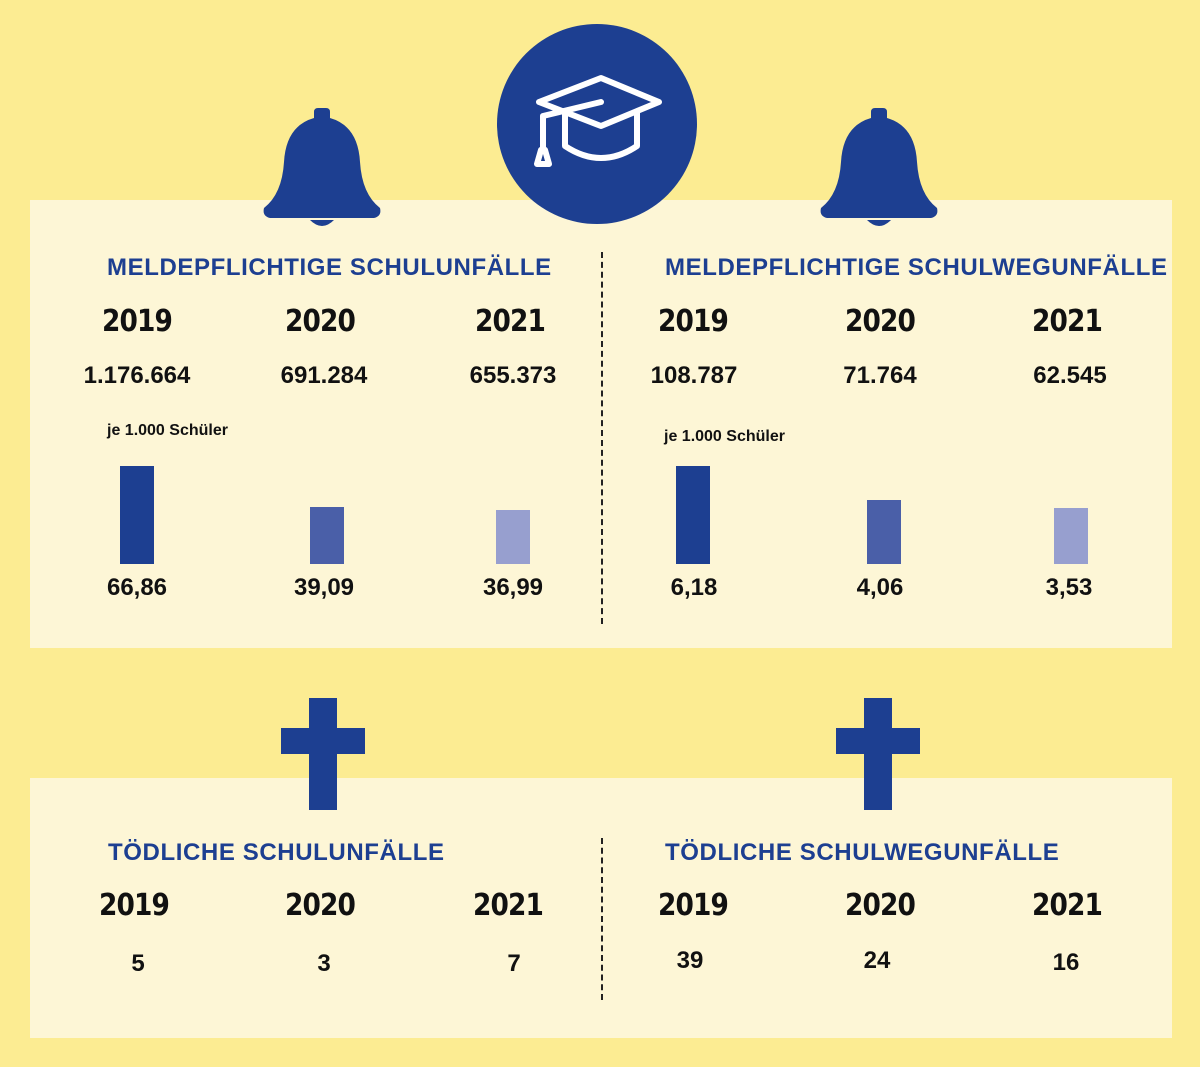 The width and height of the screenshot is (1200, 1067). I want to click on heading-schulwegunfaelle: MELDEPFLICHTIGE SCHULWEGUNFÄLLE, so click(916, 267).